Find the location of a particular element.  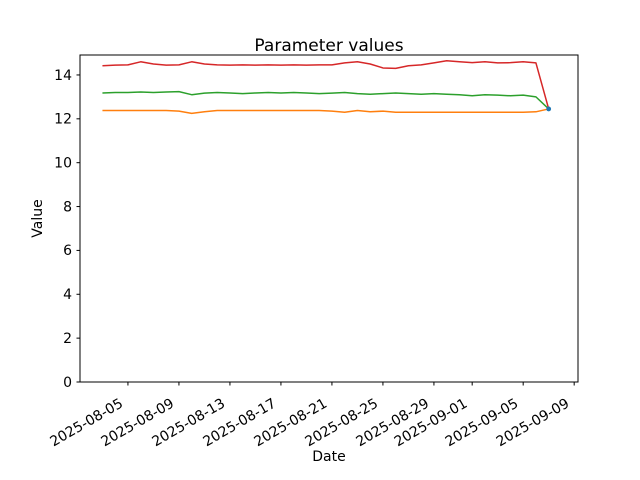

end-point-marker is located at coordinates (549, 109).